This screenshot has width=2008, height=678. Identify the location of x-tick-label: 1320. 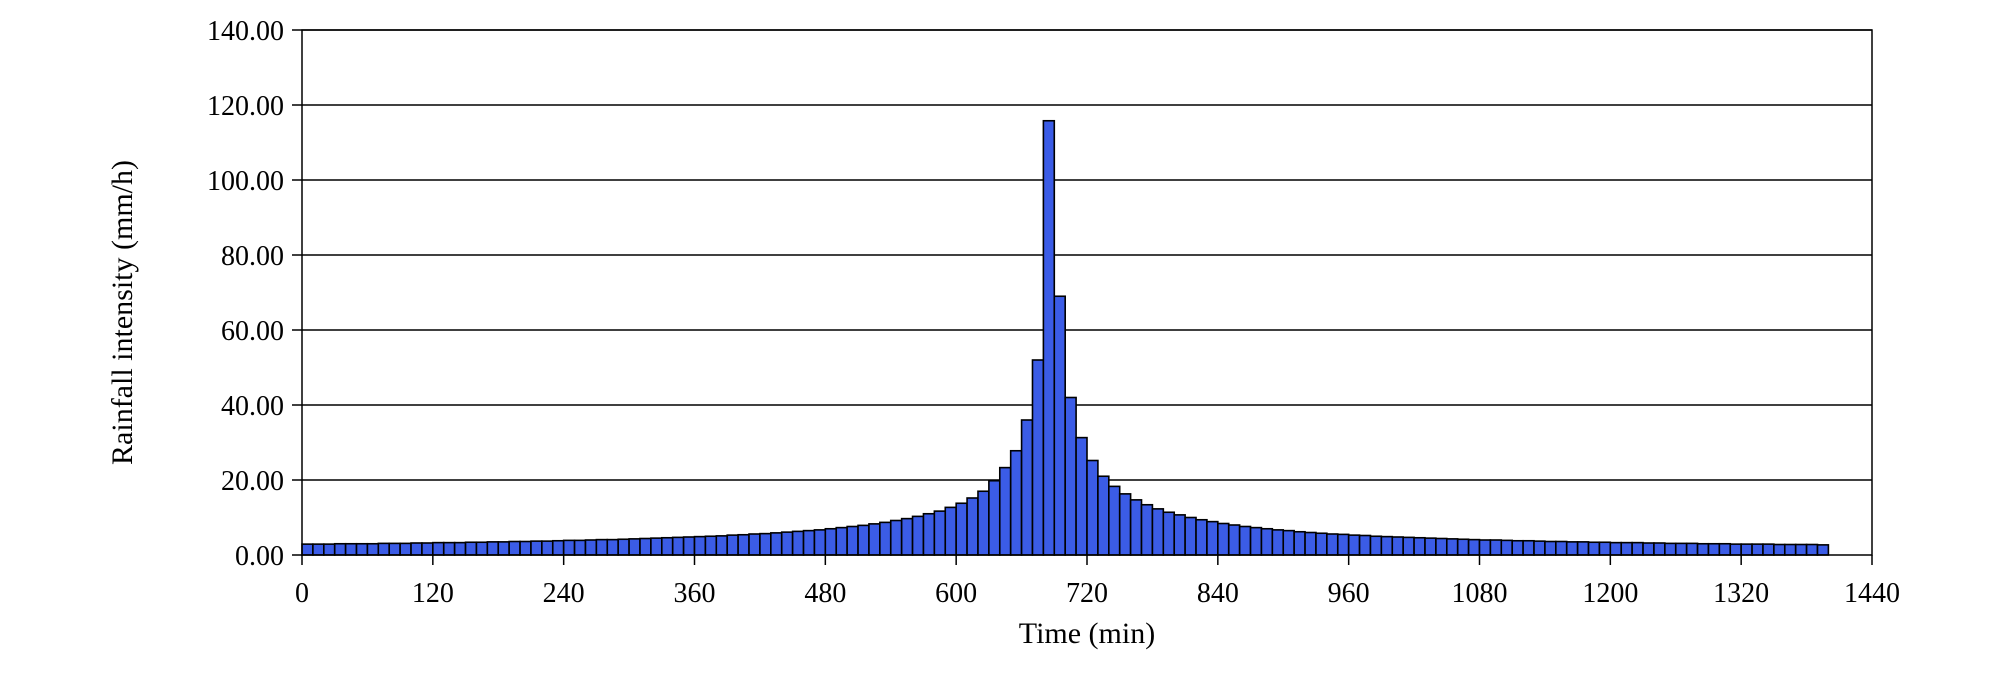
(1741, 593).